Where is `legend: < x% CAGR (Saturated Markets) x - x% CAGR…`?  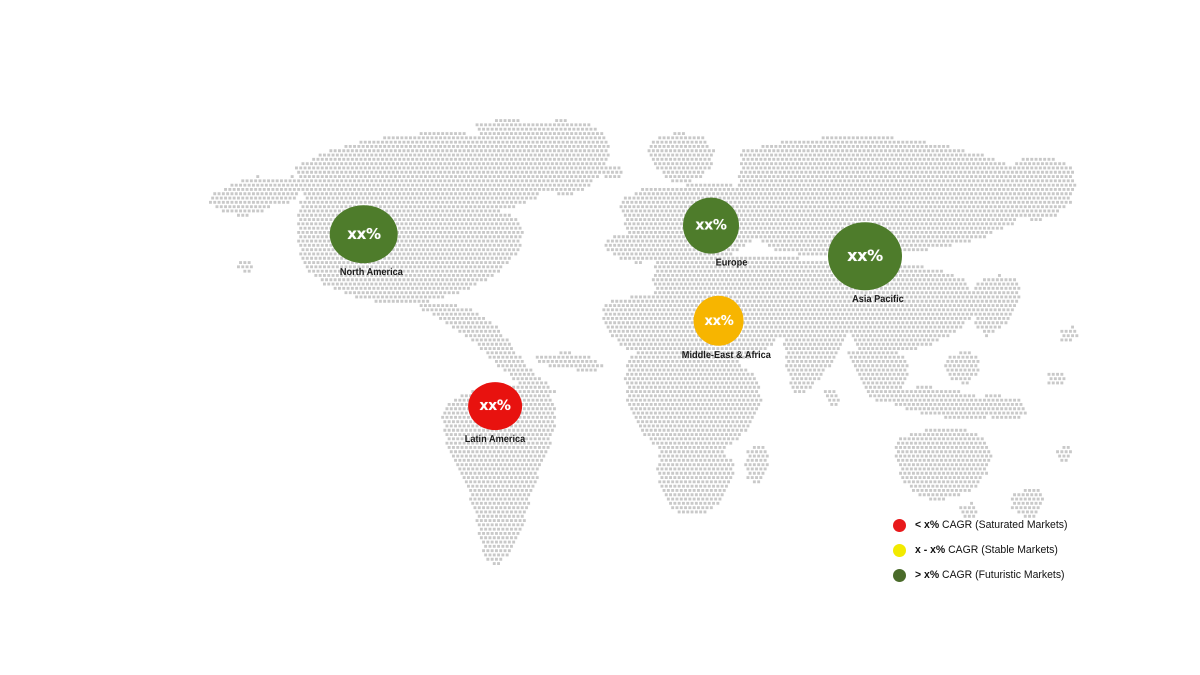 legend: < x% CAGR (Saturated Markets) x - x% CAGR… is located at coordinates (984, 550).